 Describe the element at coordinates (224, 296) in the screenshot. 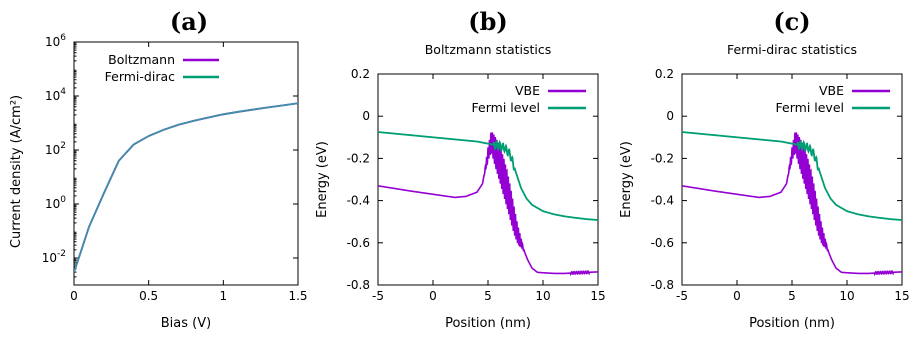

I see `x-tick-label: 1` at that location.